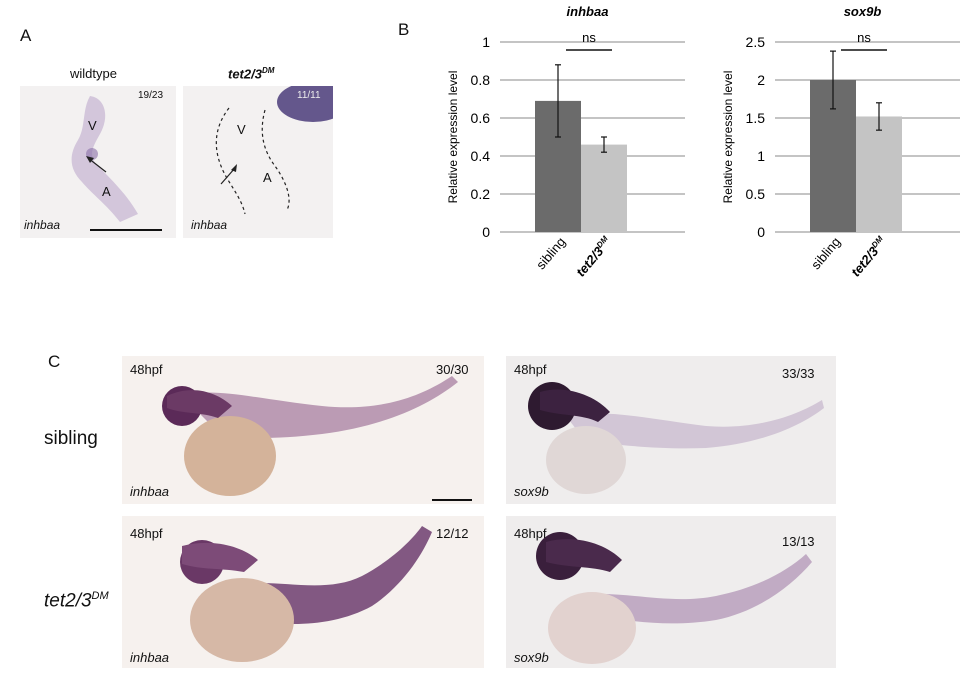 Image resolution: width=975 pixels, height=685 pixels. I want to click on mutant-heart-ish-image: 11/11 V A inhbaa, so click(258, 162).